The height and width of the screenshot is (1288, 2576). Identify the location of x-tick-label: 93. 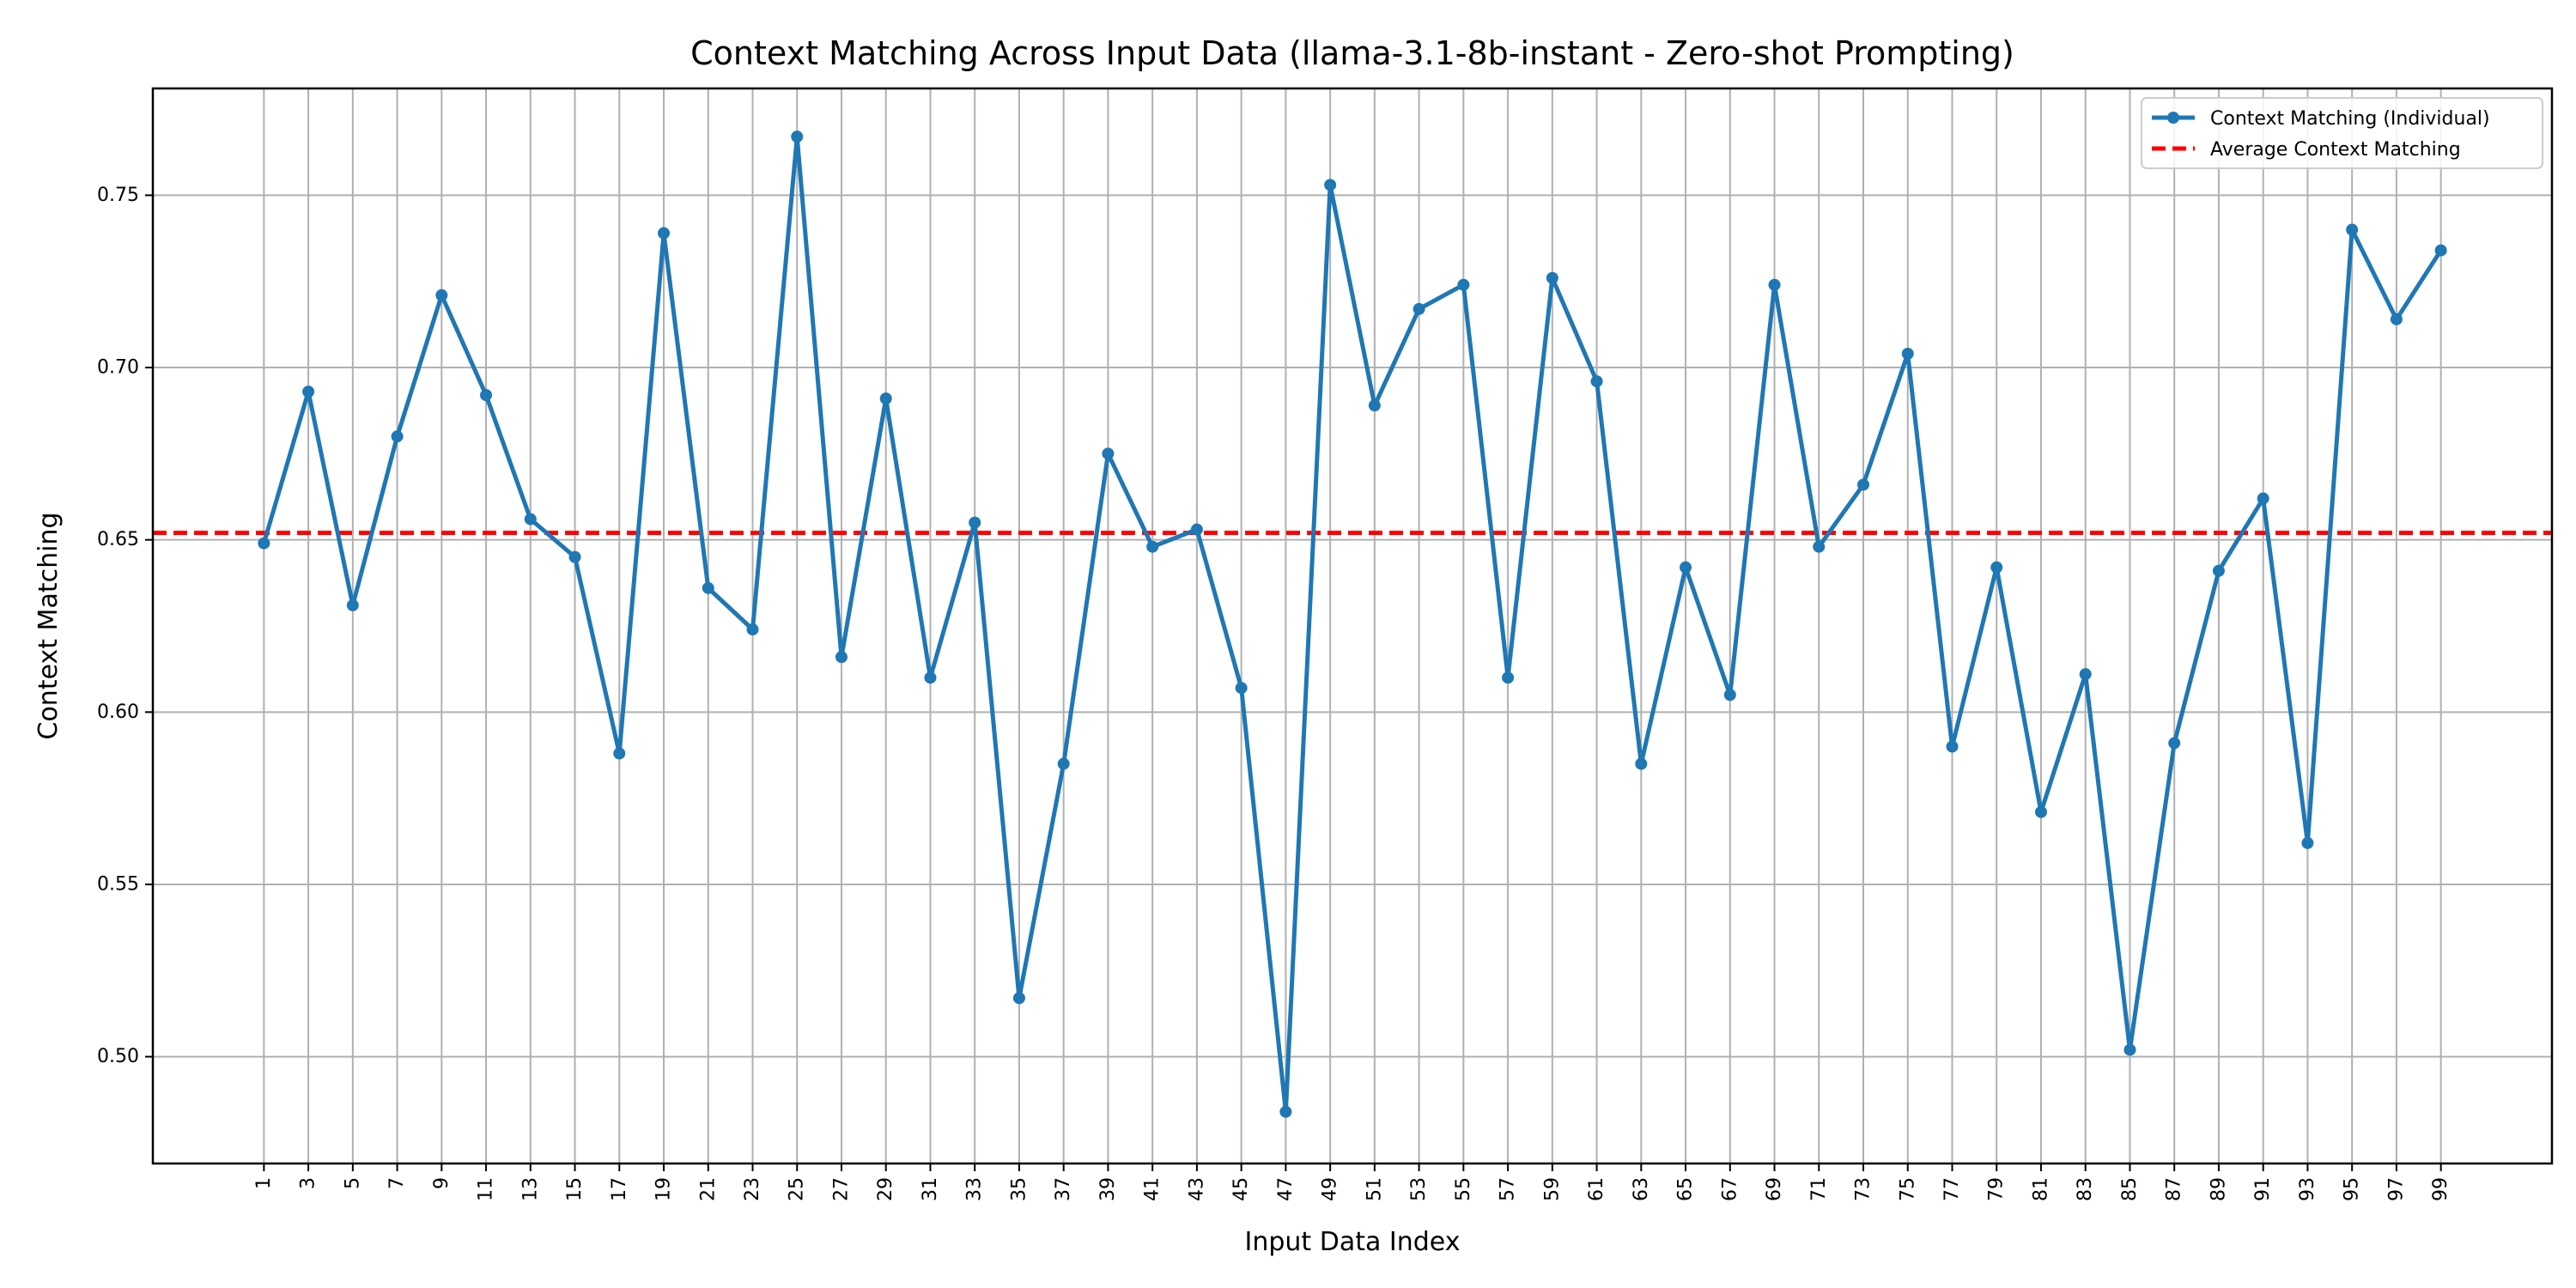
(2307, 1189).